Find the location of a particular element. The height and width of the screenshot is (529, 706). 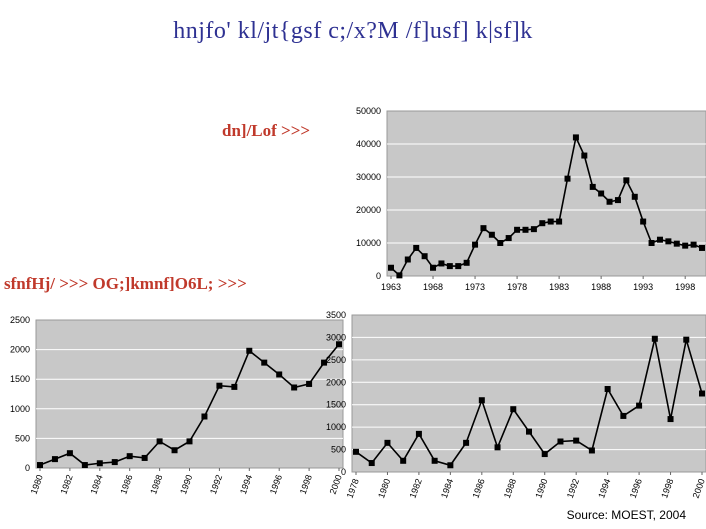

chart1-x-tick-label: 1990 is located at coordinates (186, 484).